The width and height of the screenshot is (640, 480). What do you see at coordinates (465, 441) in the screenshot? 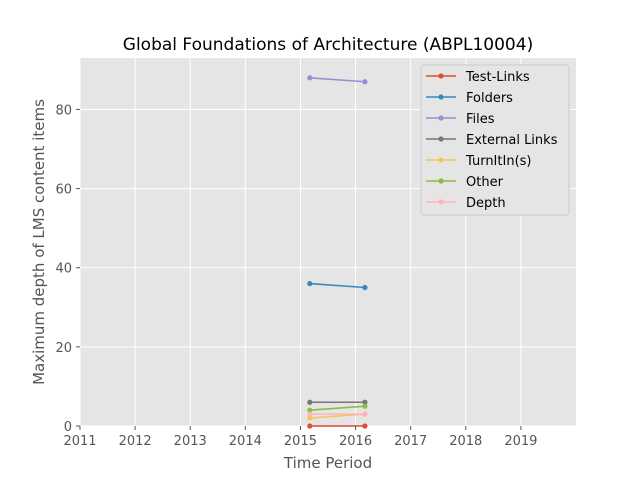
I see `x-tick-label: 2018` at bounding box center [465, 441].